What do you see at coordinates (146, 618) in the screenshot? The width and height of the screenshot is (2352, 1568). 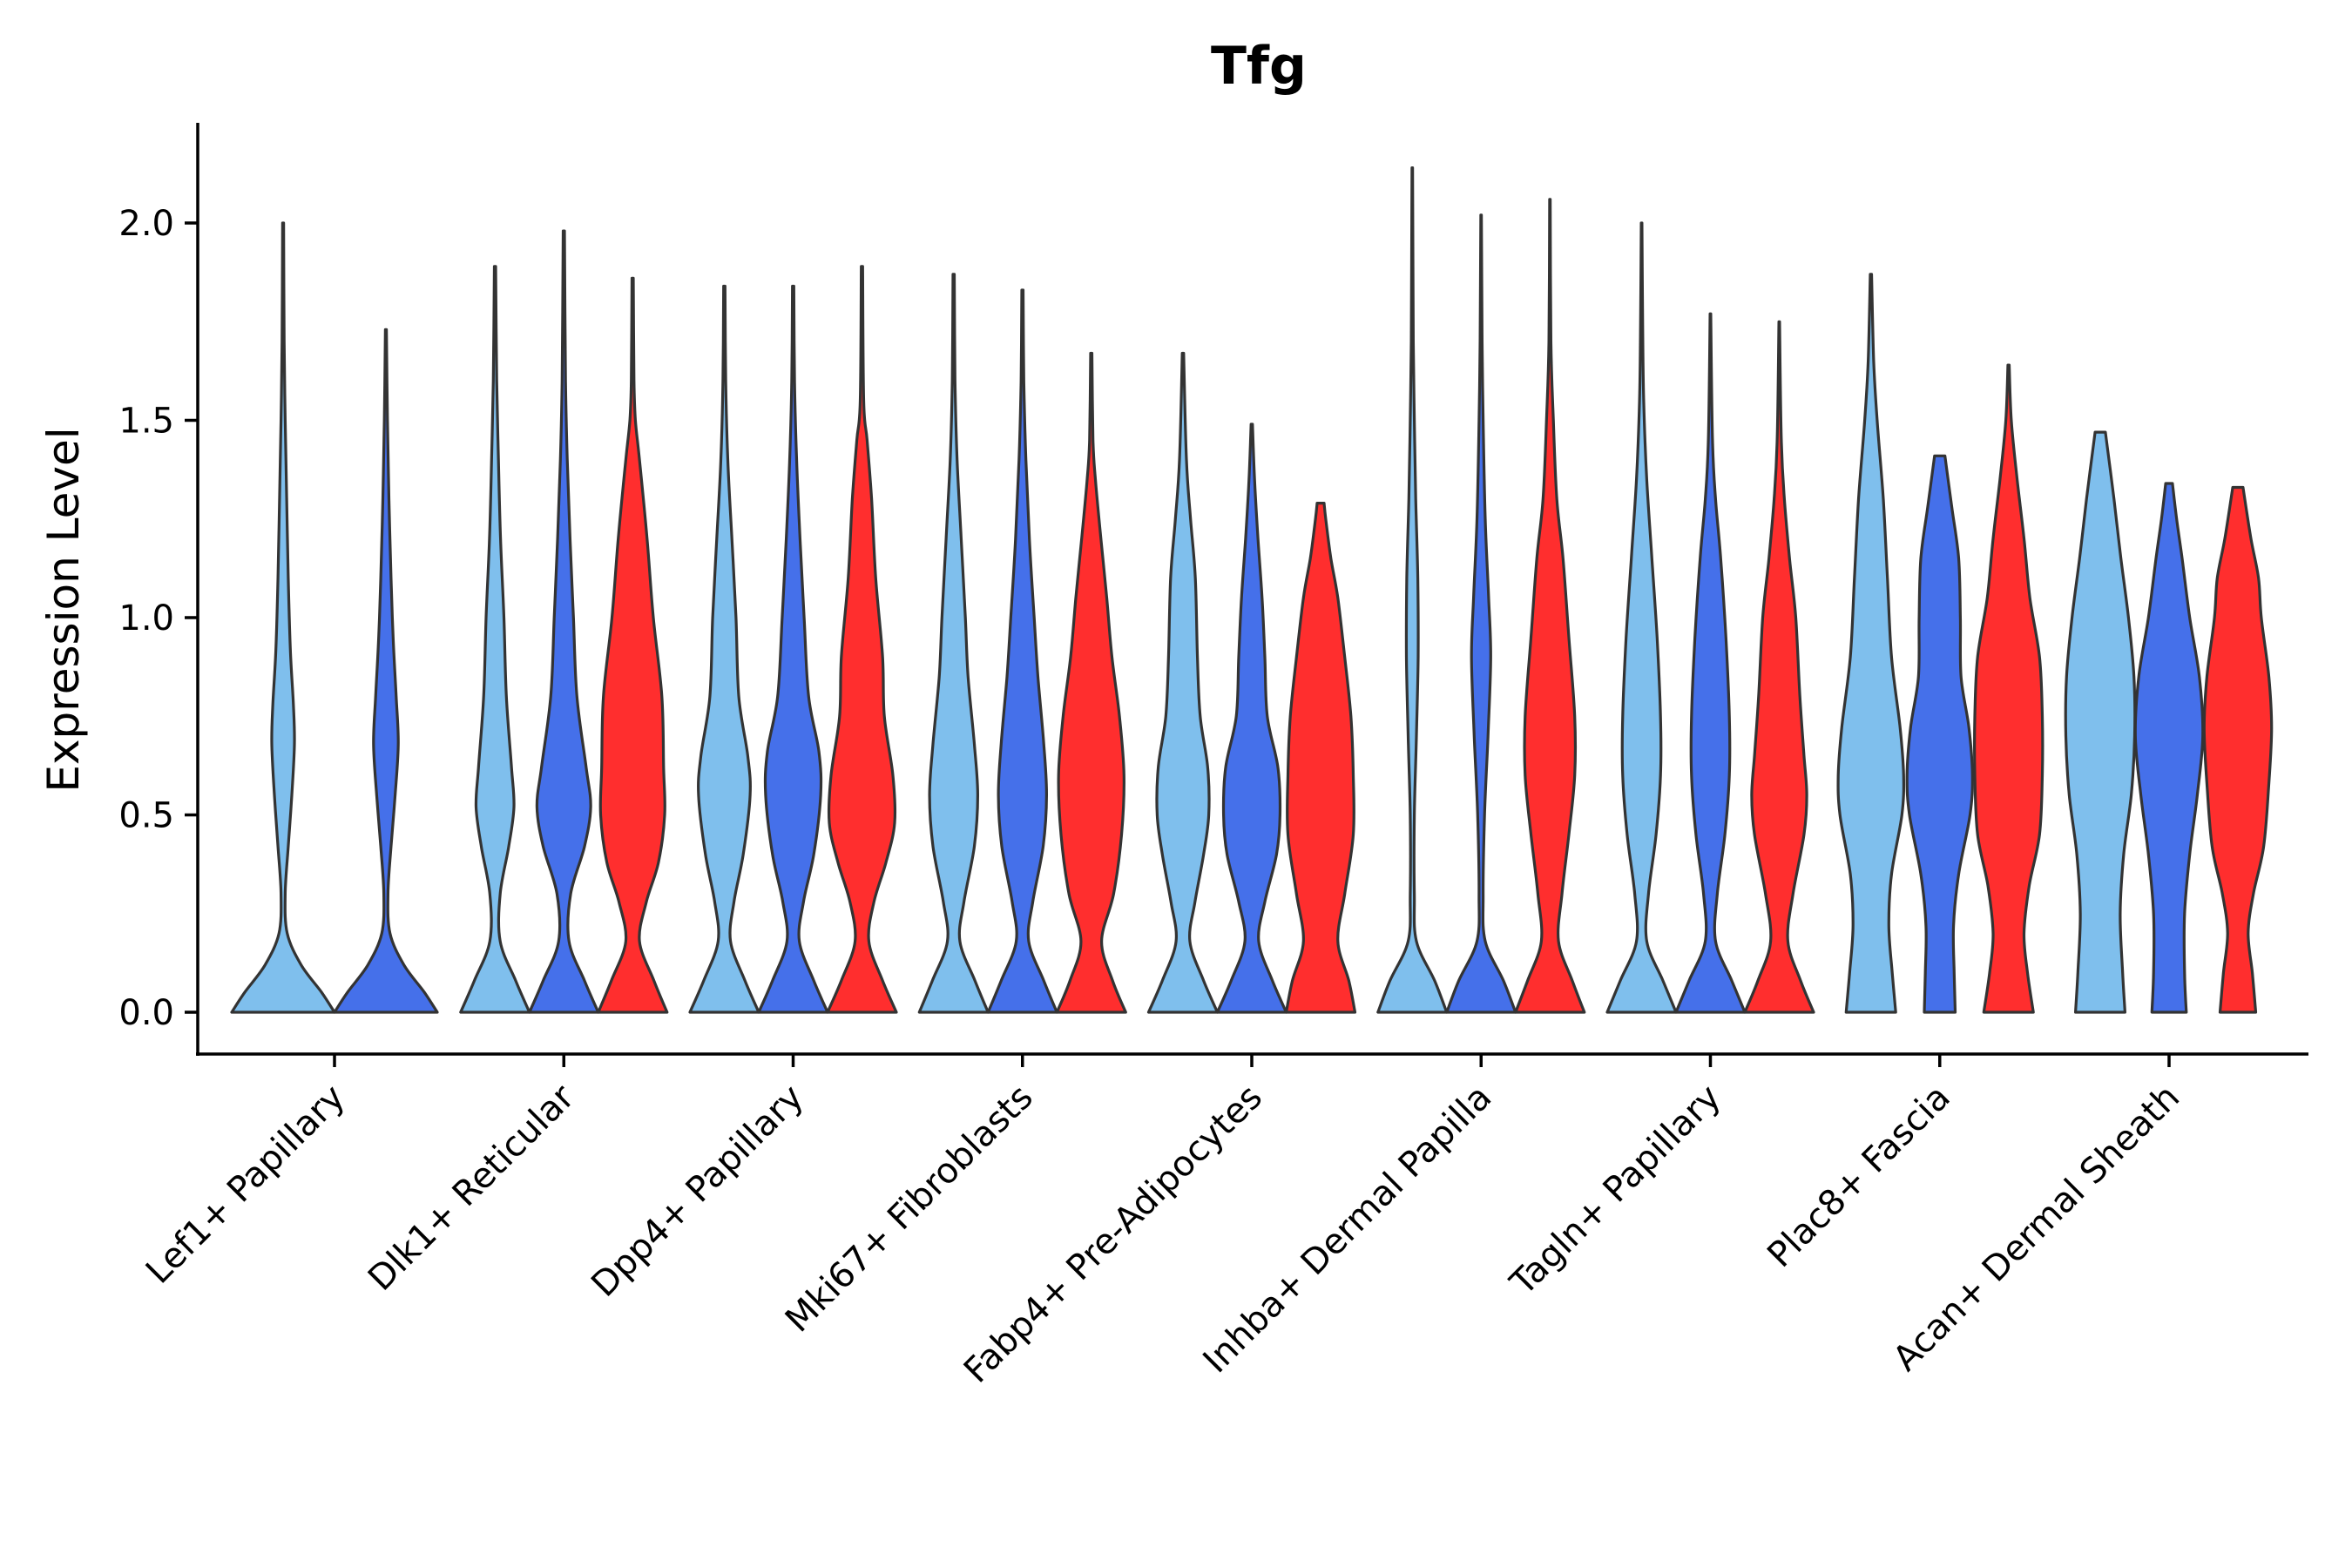 I see `y-tick-label: 1.0` at bounding box center [146, 618].